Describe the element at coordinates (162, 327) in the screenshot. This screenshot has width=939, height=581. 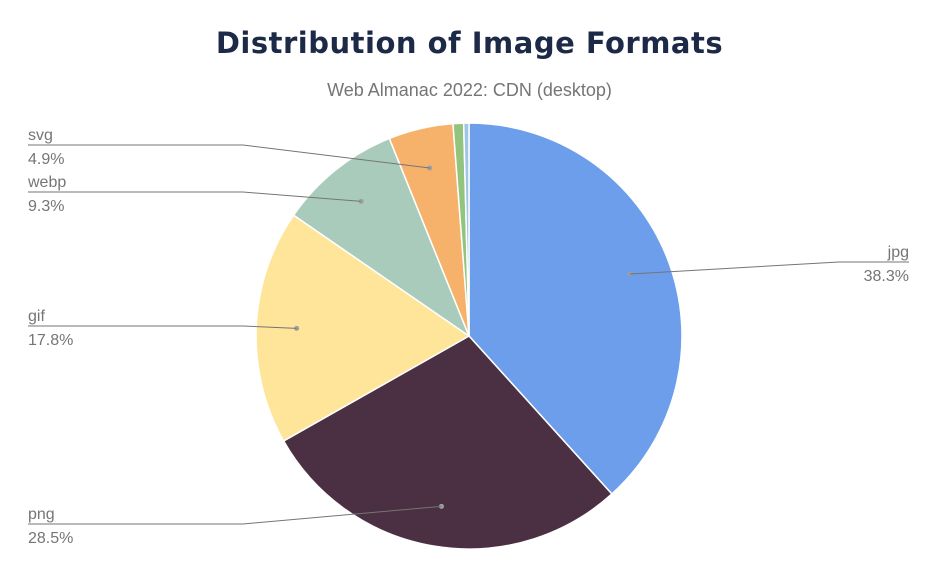
I see `leader-line-gif` at that location.